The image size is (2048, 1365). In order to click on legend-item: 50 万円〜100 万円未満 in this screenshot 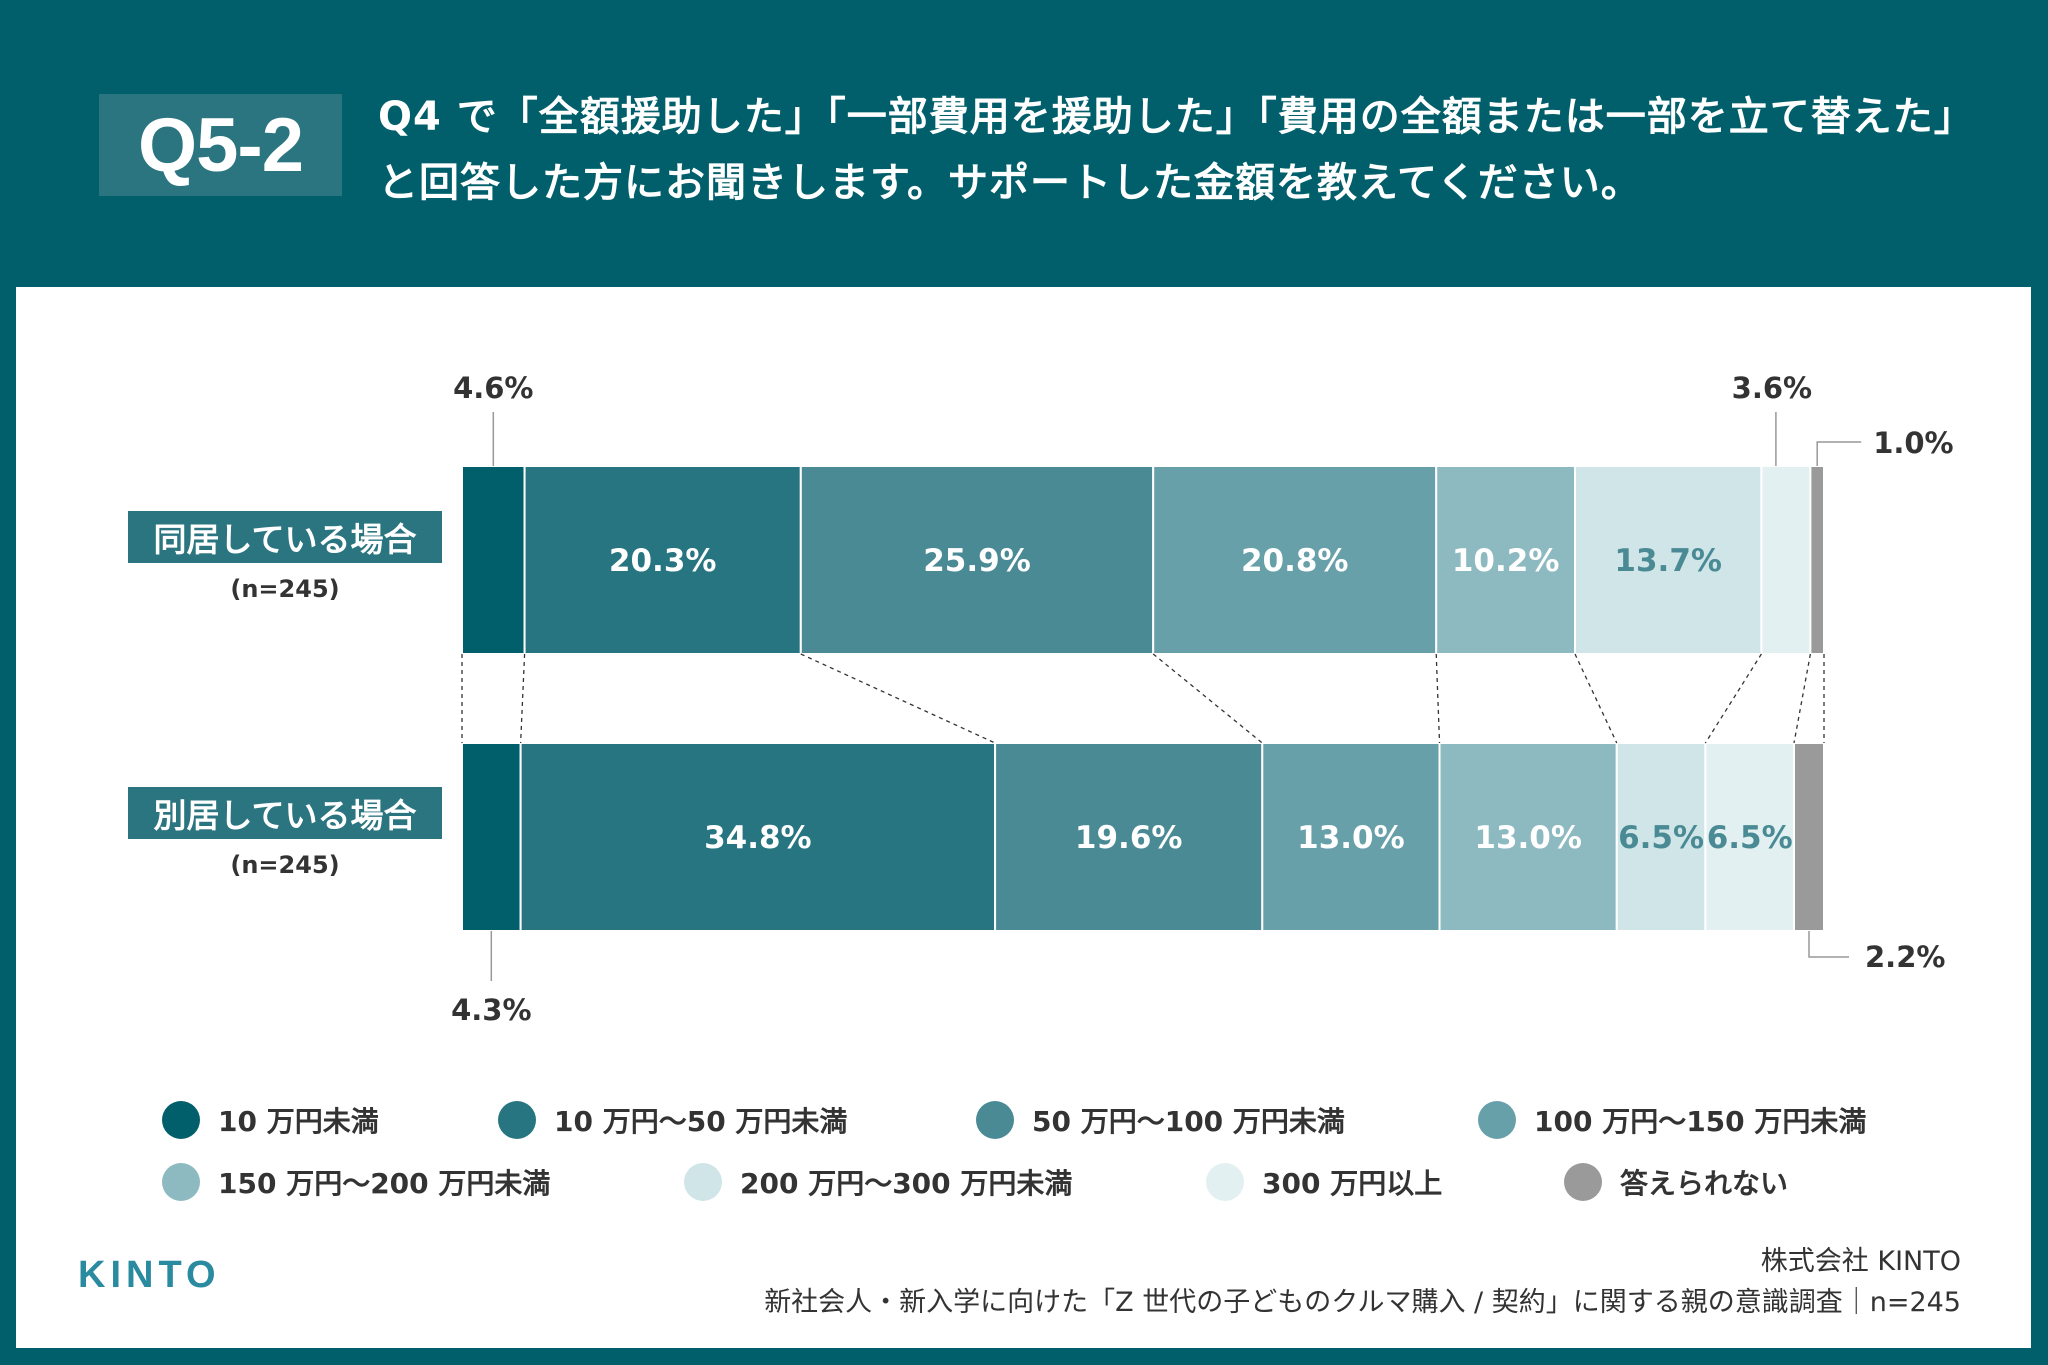, I will do `click(1160, 1120)`.